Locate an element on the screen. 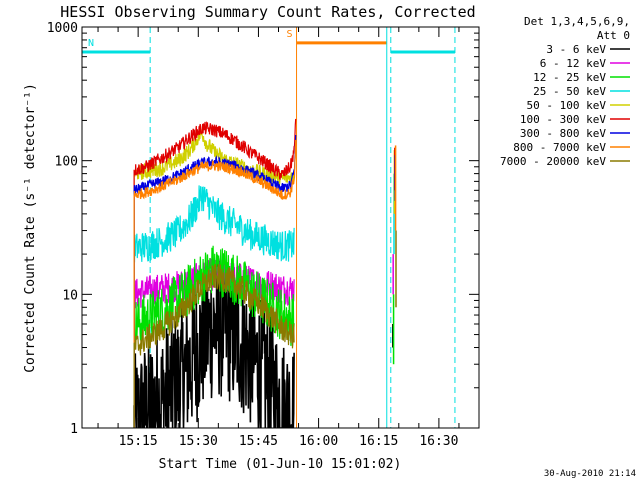 The image size is (640, 480). y-axis-label: Corrected Count Rate (s⁻¹ detector⁻¹) is located at coordinates (30, 228).